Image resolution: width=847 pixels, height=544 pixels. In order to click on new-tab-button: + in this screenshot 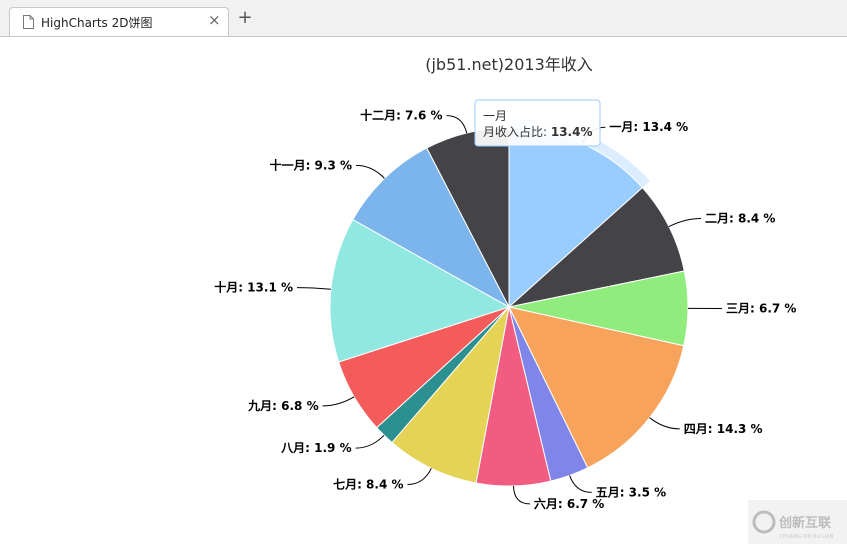, I will do `click(245, 17)`.